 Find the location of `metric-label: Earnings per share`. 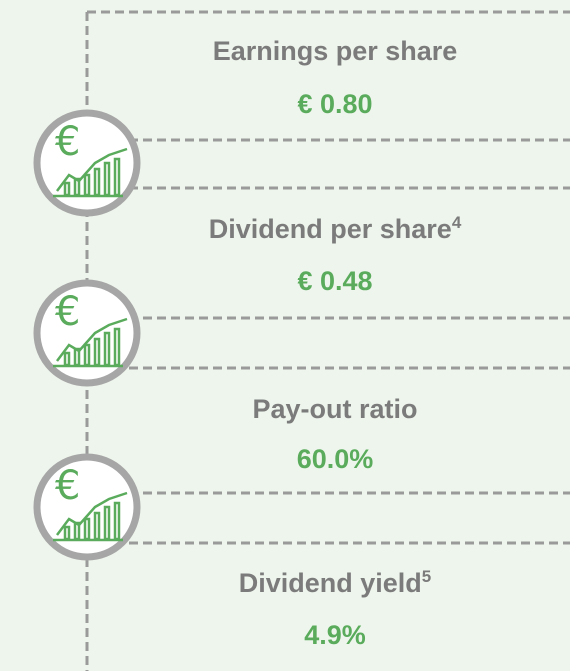

metric-label: Earnings per share is located at coordinates (335, 51).